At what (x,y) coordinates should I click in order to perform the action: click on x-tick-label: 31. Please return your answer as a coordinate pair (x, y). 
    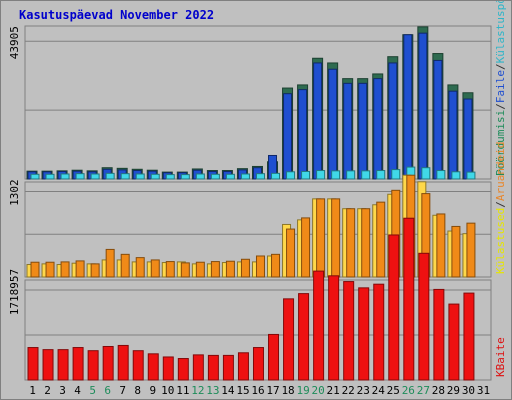
    Looking at the image, I should click on (483, 390).